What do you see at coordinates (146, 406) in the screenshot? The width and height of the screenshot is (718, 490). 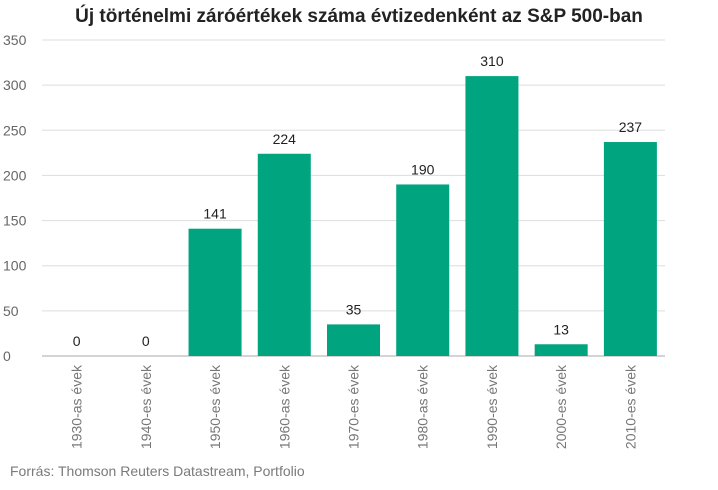 I see `x-tick-label: 1940-es évek` at bounding box center [146, 406].